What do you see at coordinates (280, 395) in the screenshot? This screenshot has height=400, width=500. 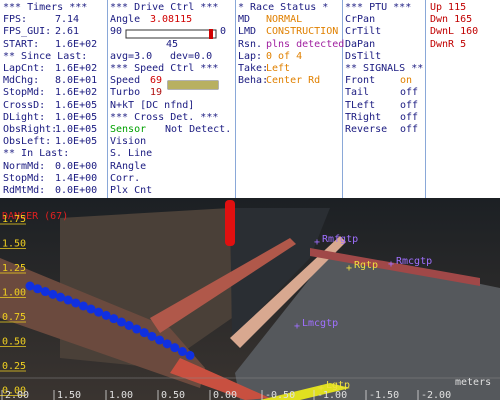 I see `x-label: -0.50` at bounding box center [280, 395].